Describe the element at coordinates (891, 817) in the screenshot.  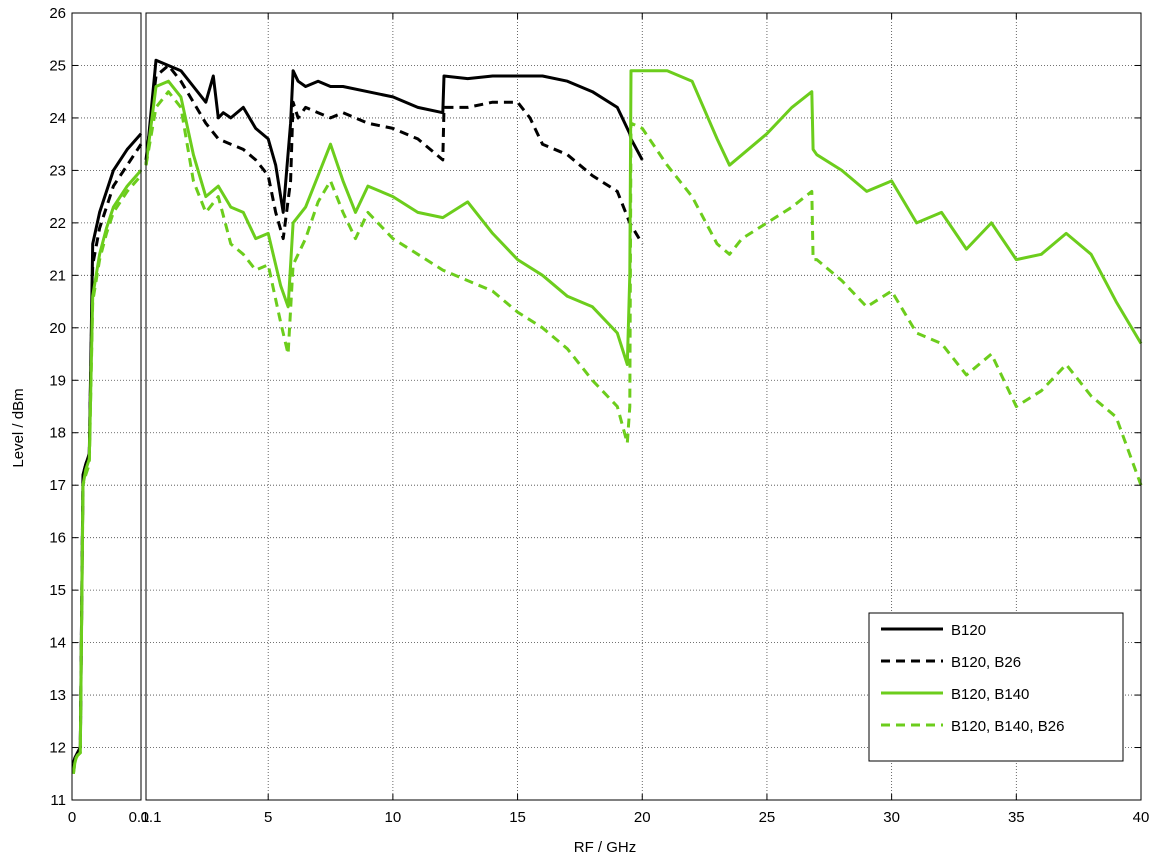
I see `x-tick-label: 30` at that location.